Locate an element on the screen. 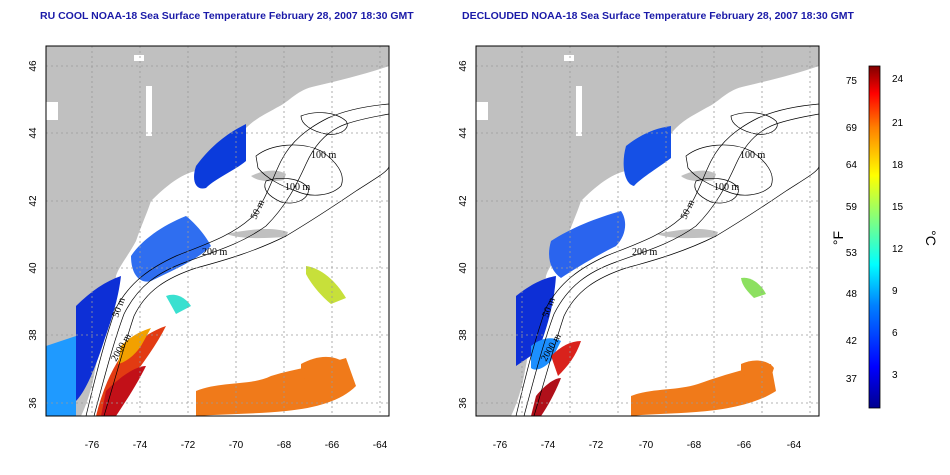 This screenshot has height=475, width=950. c-tick-21: 21 is located at coordinates (898, 123).